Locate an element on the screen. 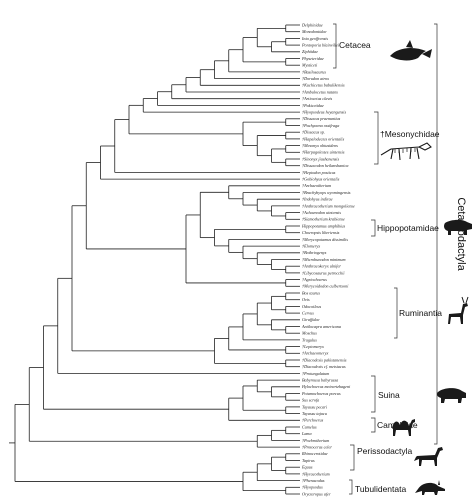 The image size is (474, 504). taxon-label: Pontoporia blainvillei is located at coordinates (320, 45).